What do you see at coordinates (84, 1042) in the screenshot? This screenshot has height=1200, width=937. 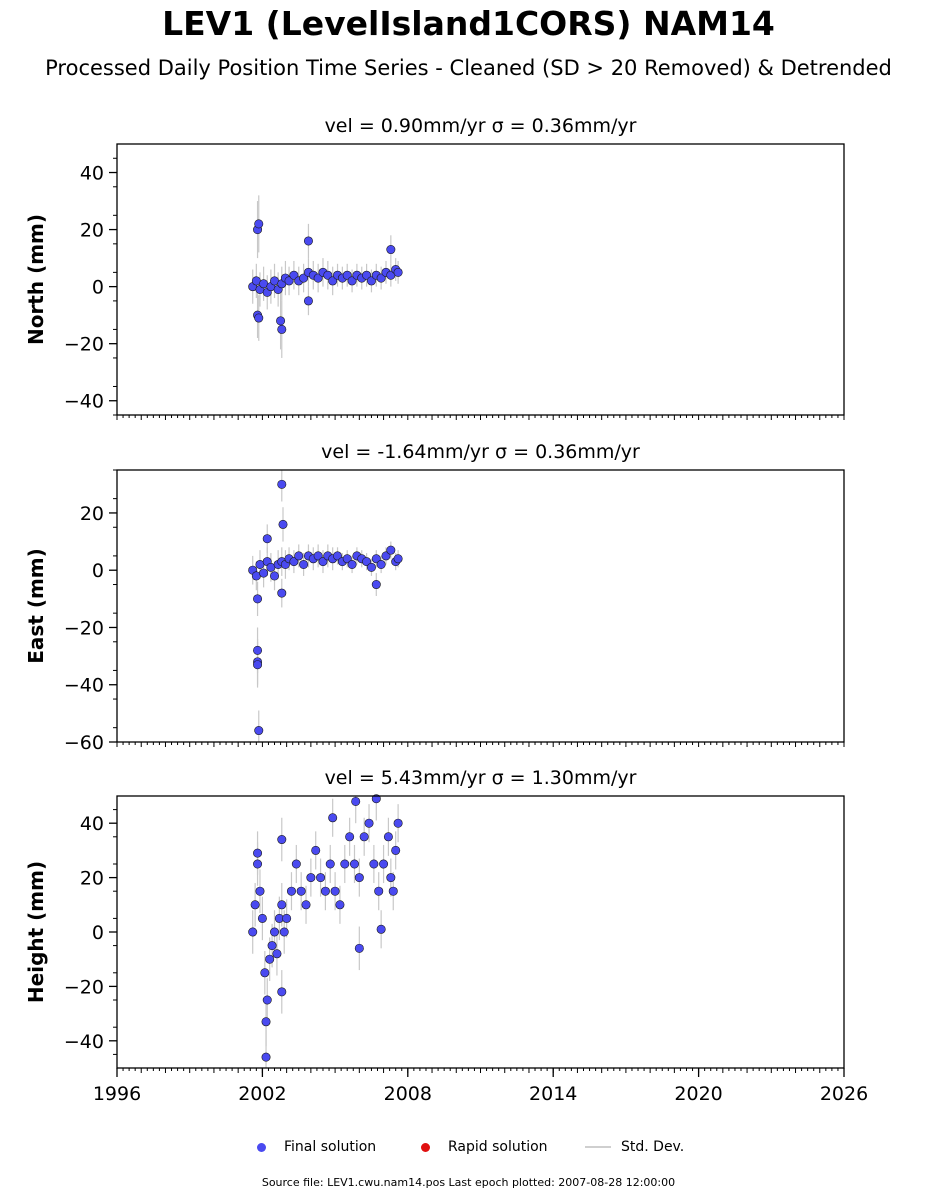 I see `y-tick-label: −40` at bounding box center [84, 1042].